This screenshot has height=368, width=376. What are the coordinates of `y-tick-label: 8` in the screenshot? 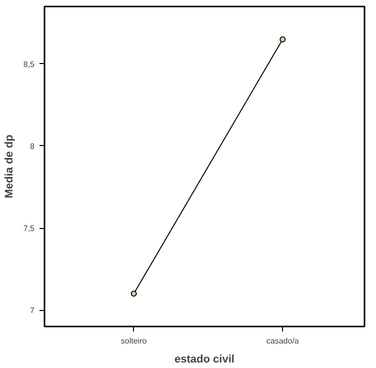 It's located at (33, 146).